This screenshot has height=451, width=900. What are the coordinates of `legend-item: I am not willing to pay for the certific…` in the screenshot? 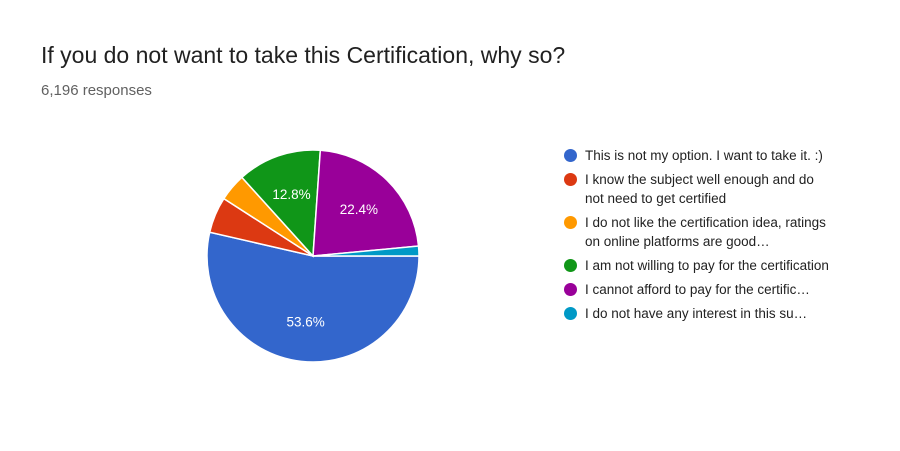 It's located at (713, 265).